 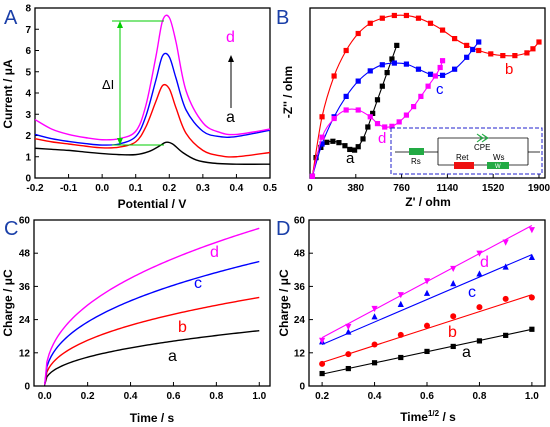 I want to click on panel-a-series-c, so click(x=152, y=99).